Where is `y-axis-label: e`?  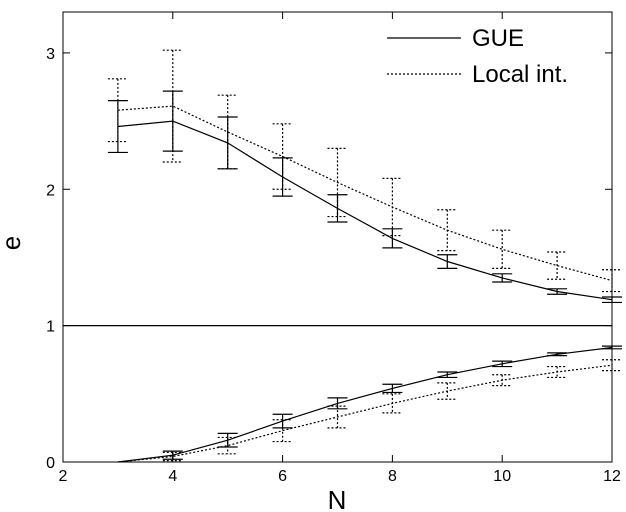 y-axis-label: e is located at coordinates (13, 243).